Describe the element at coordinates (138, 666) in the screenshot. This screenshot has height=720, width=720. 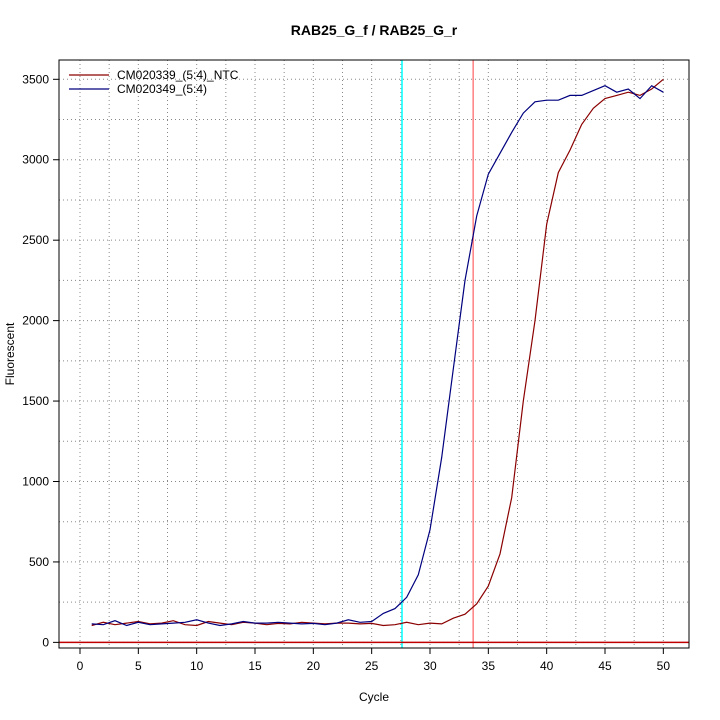
I see `x-tick-label: 5` at that location.